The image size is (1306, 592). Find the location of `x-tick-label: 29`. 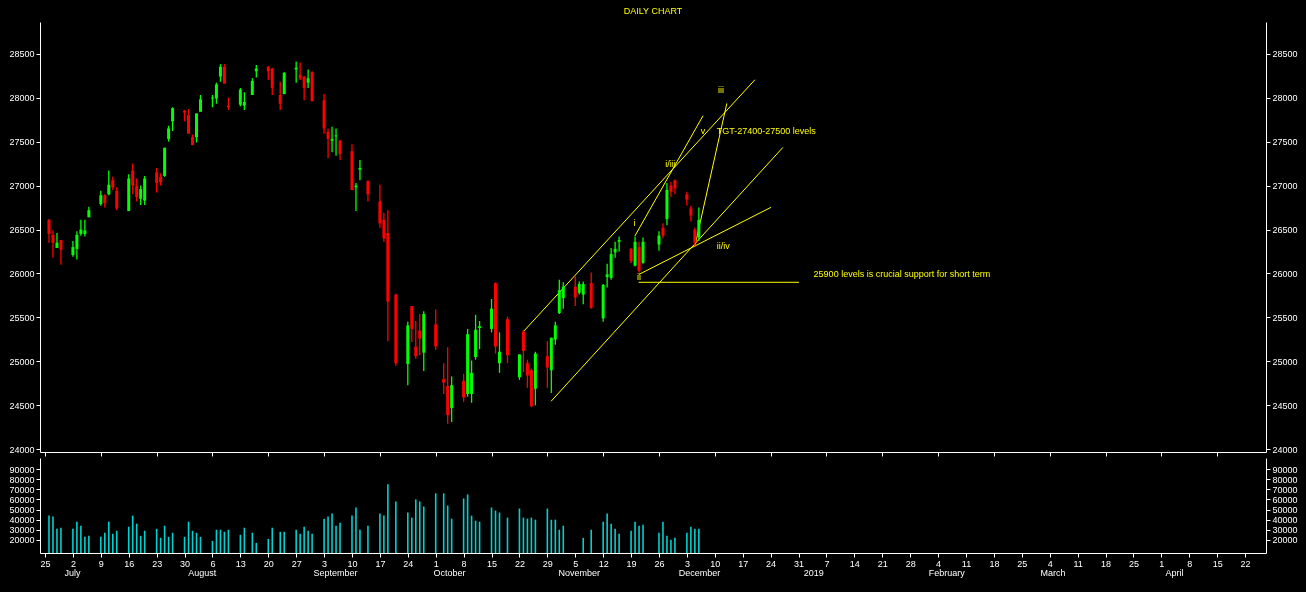

x-tick-label: 29 is located at coordinates (547, 563).